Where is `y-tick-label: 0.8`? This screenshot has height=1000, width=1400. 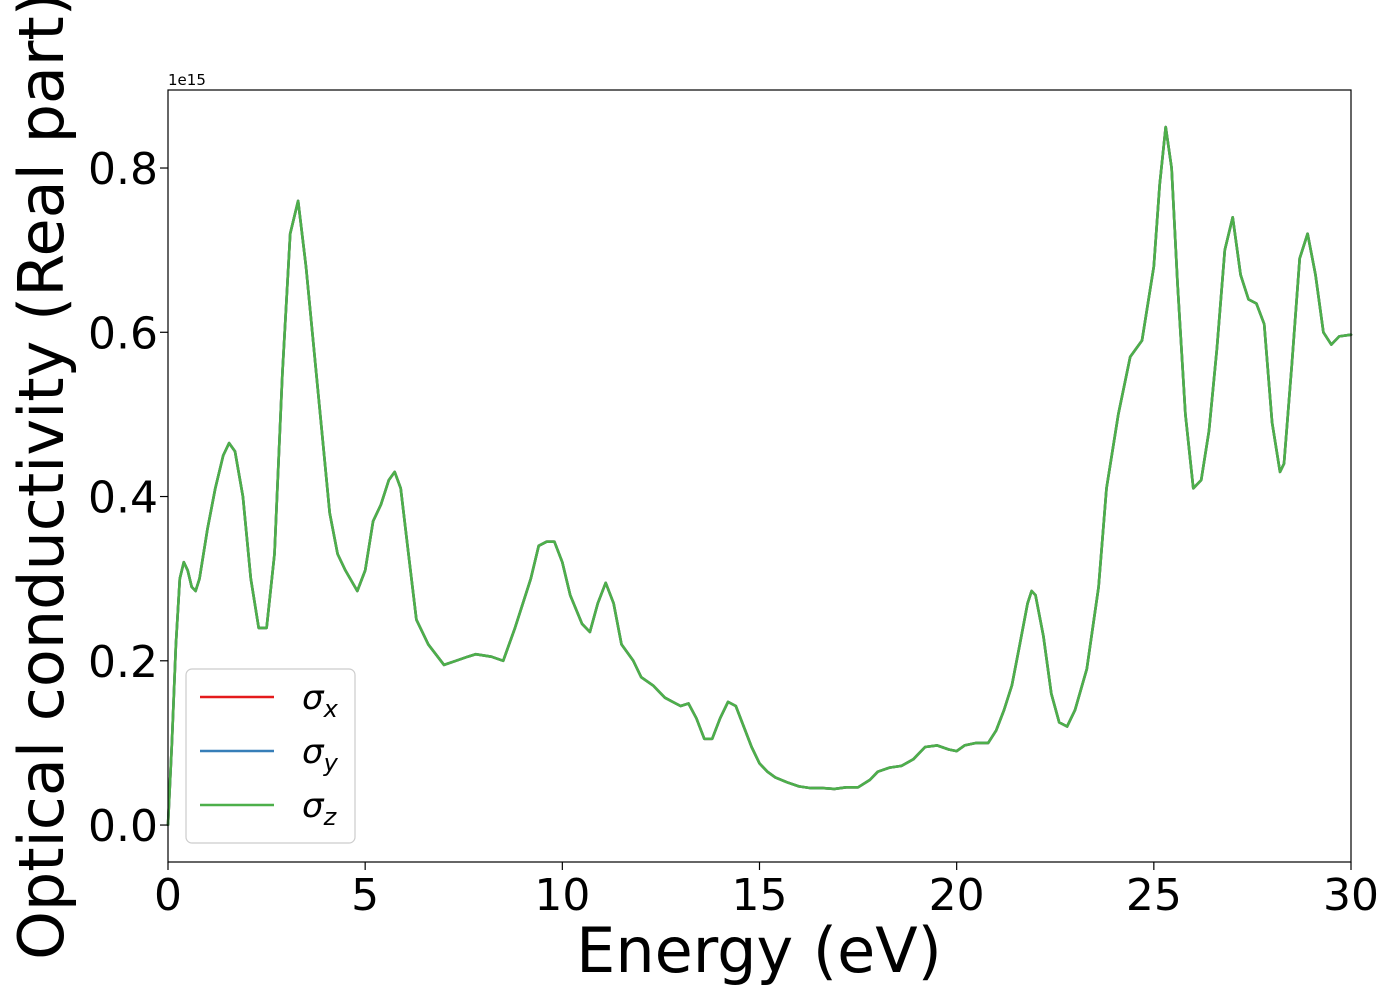 y-tick-label: 0.8 is located at coordinates (123, 169).